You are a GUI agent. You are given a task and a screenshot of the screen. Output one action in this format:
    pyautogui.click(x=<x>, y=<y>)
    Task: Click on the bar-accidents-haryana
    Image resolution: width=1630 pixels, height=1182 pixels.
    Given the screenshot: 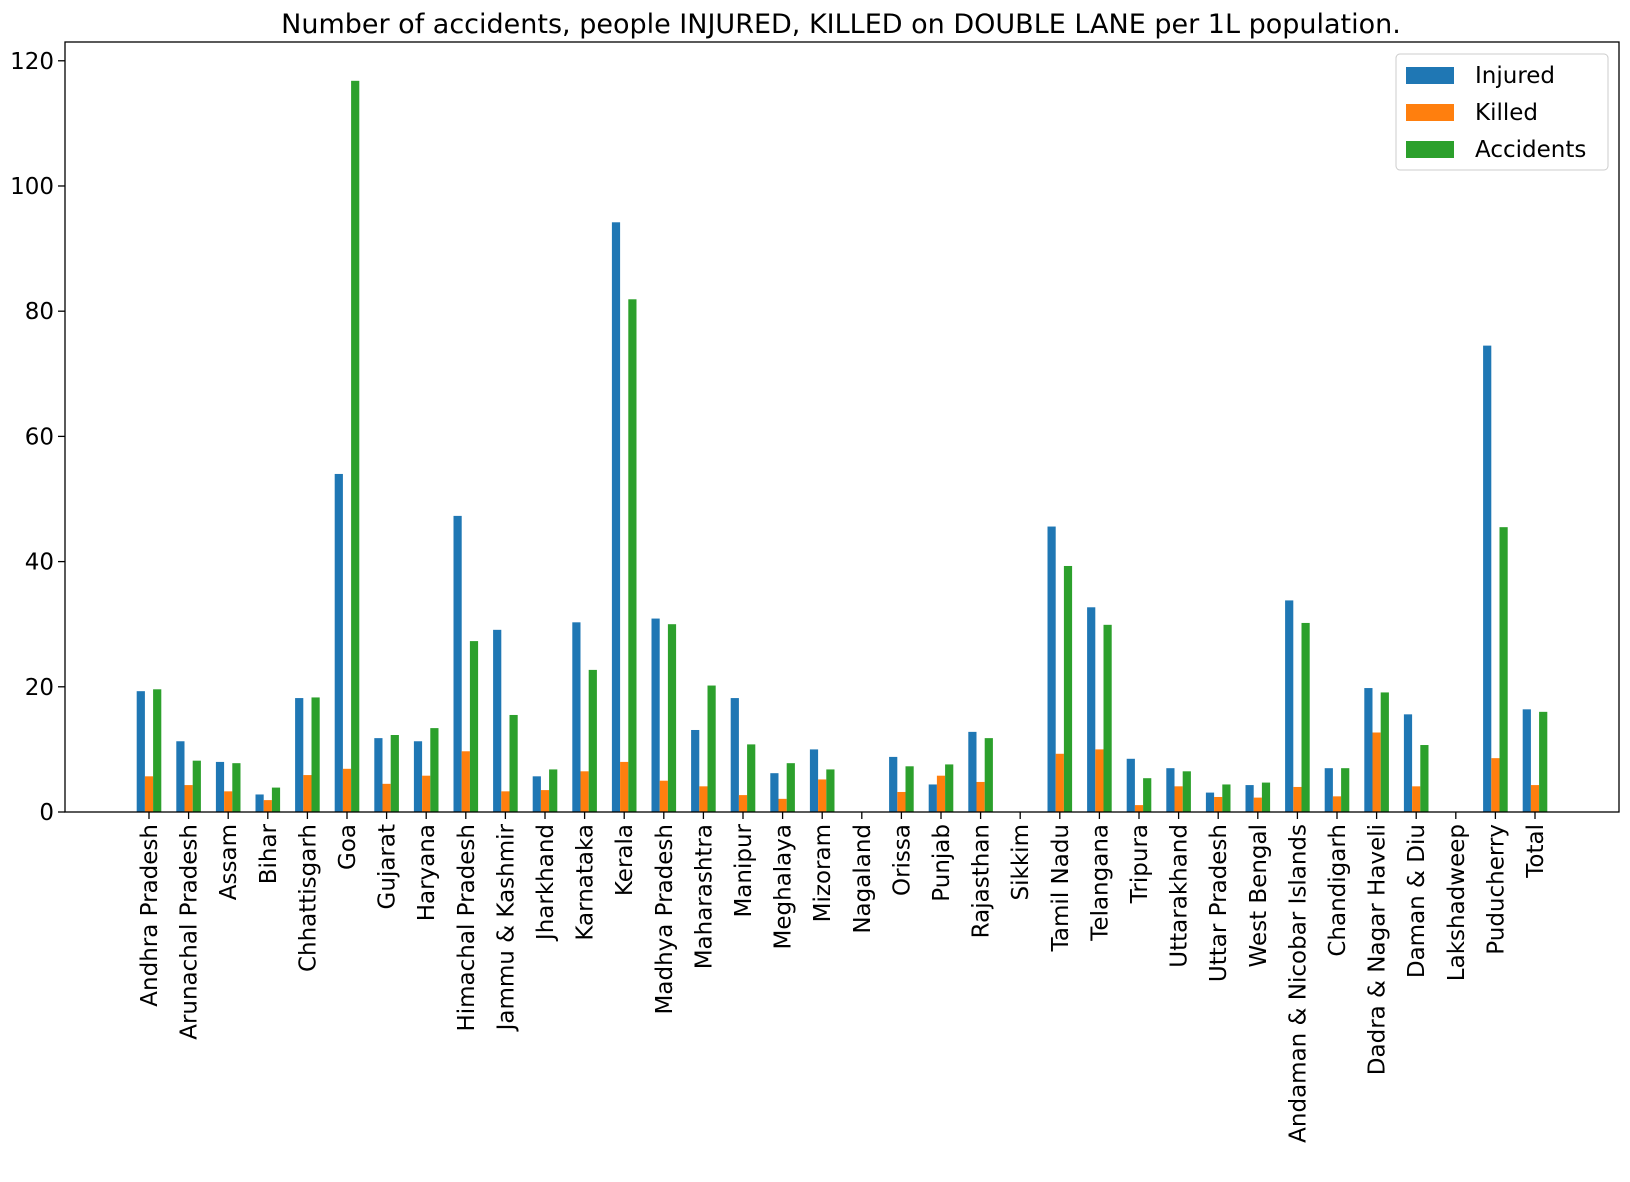 What is the action you would take?
    pyautogui.click(x=434, y=770)
    